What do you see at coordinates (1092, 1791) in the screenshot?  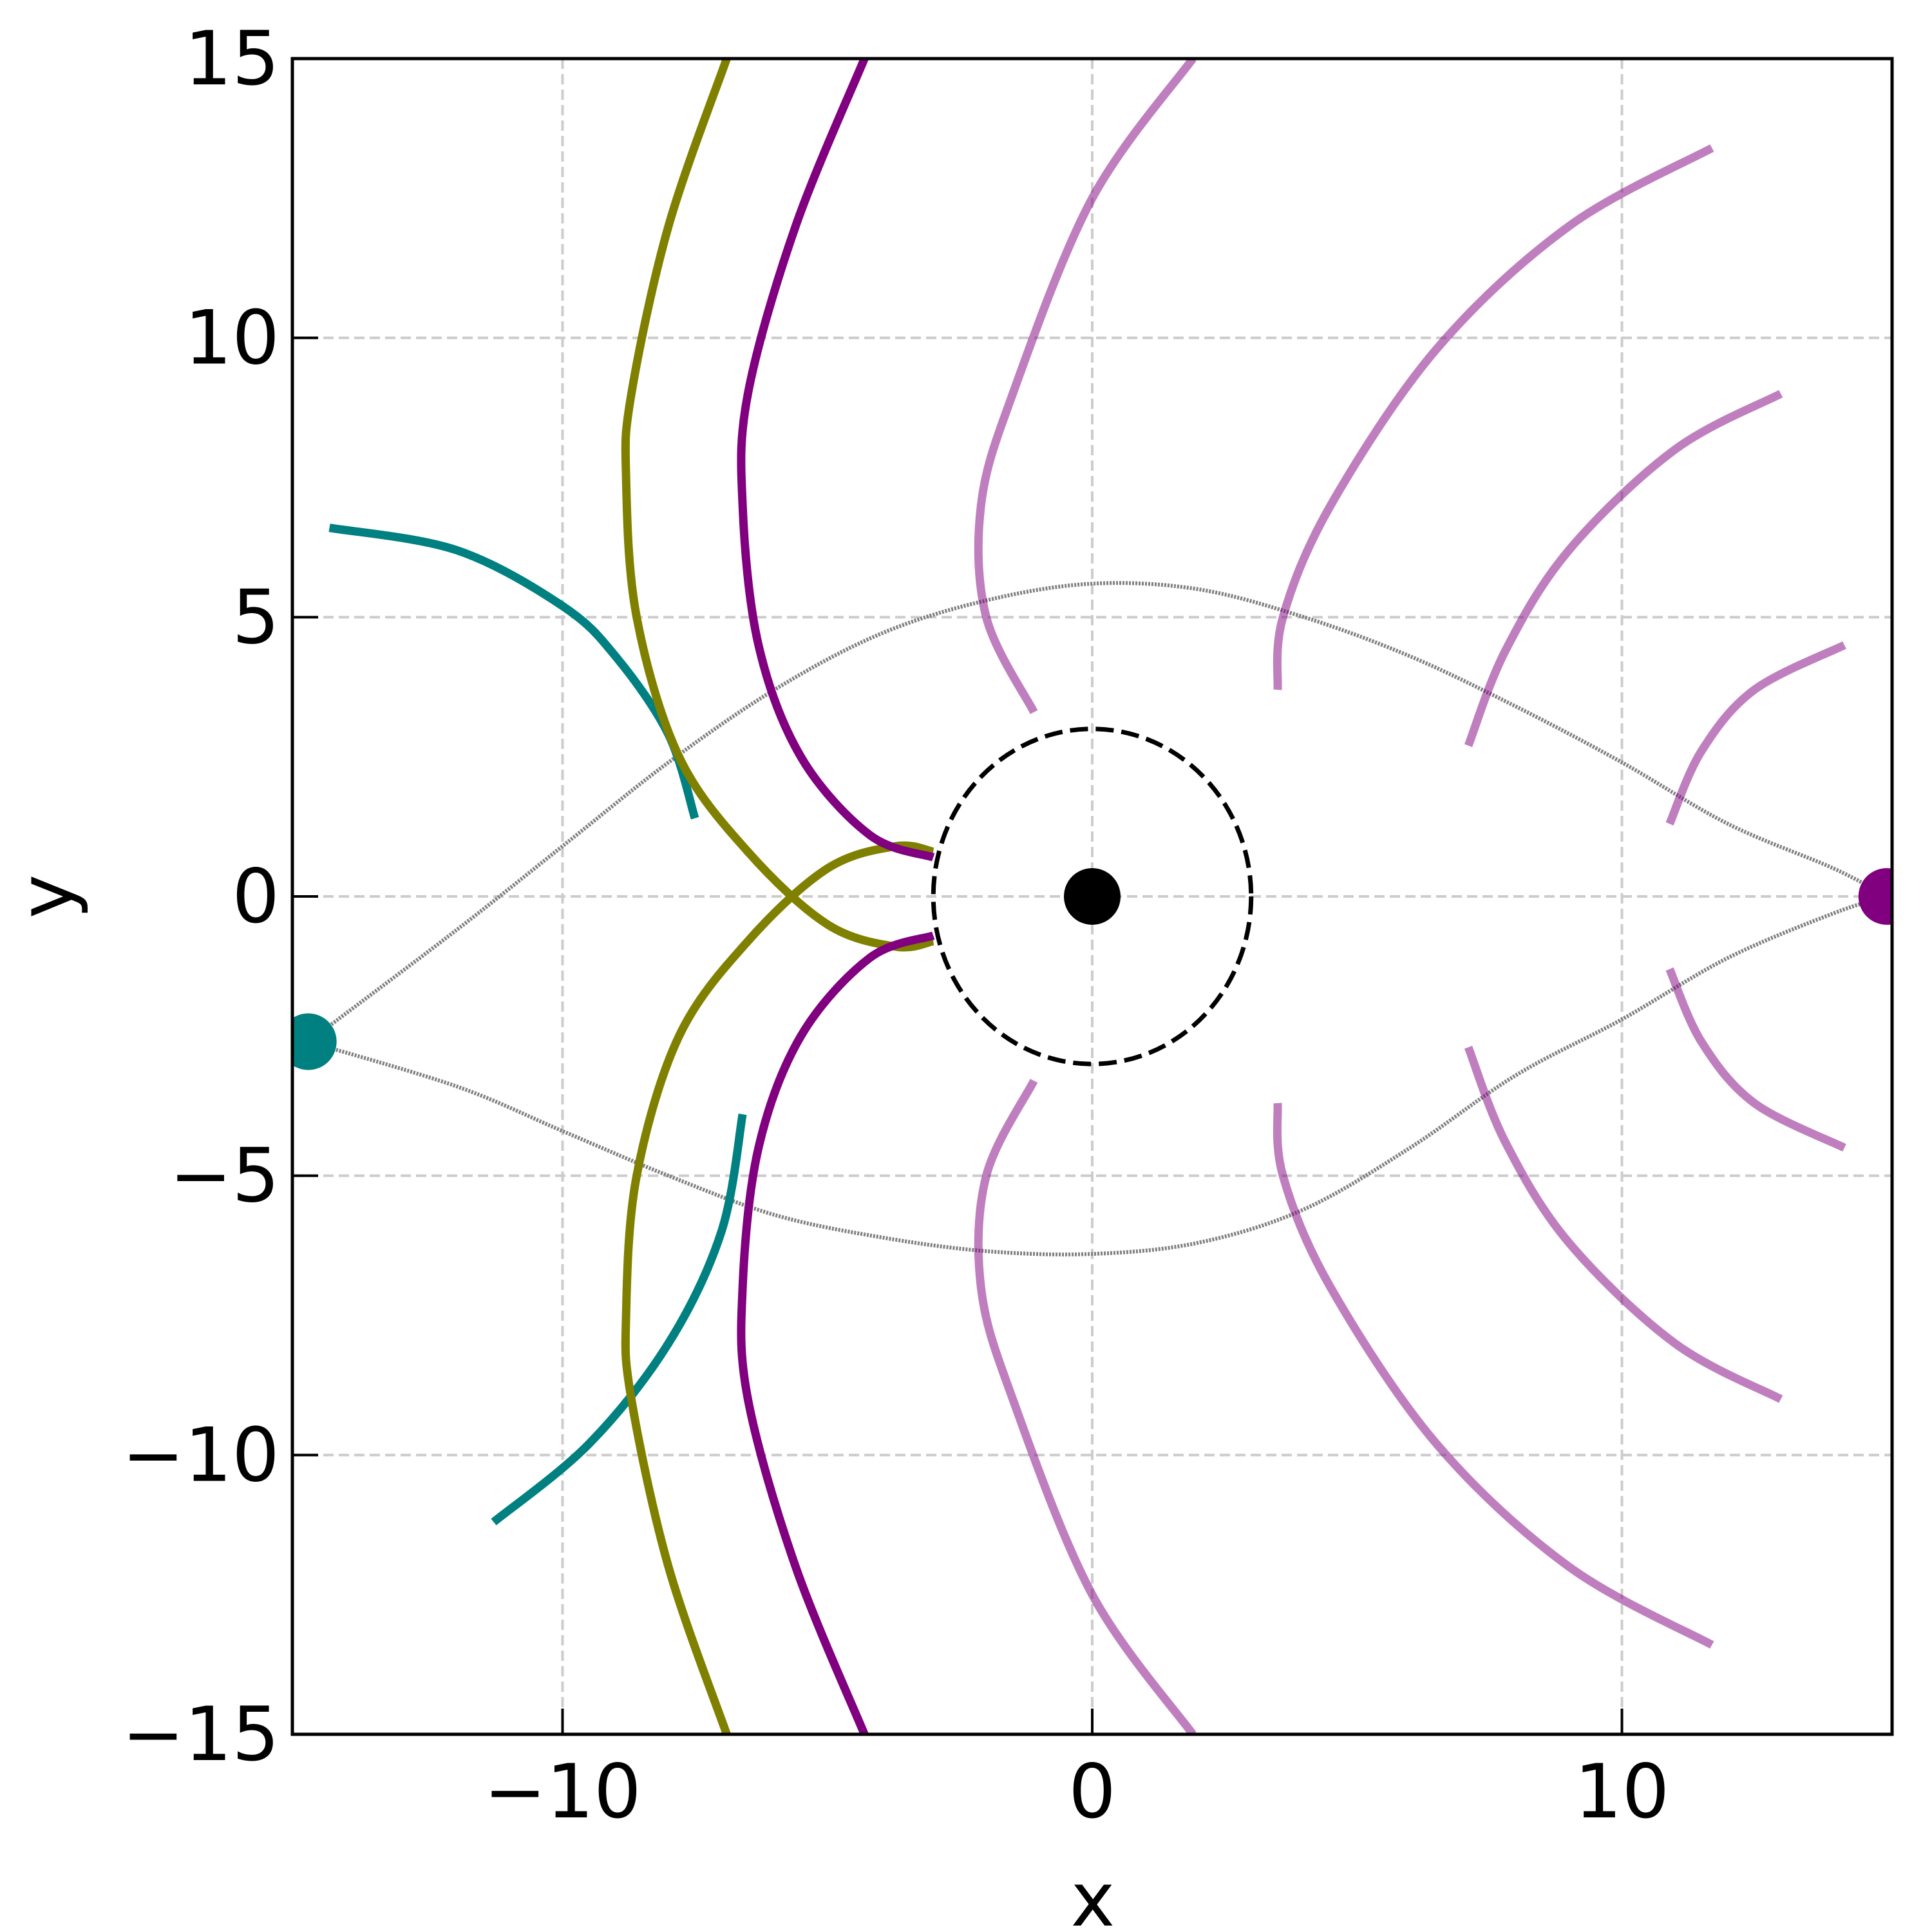 I see `x-tick-label: 0` at bounding box center [1092, 1791].